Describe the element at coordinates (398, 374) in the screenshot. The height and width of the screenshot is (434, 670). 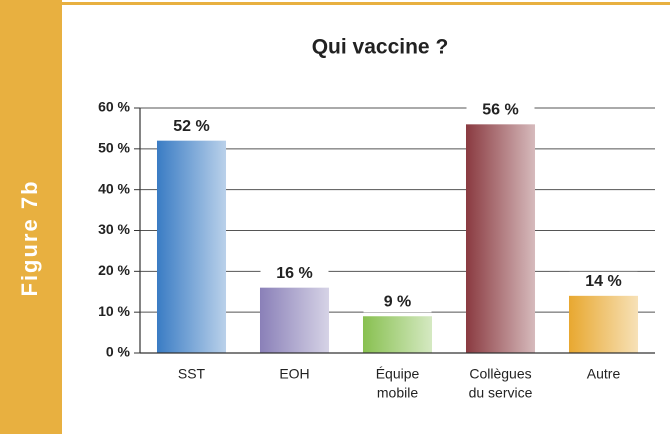
I see `x-tick-label: Équipe` at that location.